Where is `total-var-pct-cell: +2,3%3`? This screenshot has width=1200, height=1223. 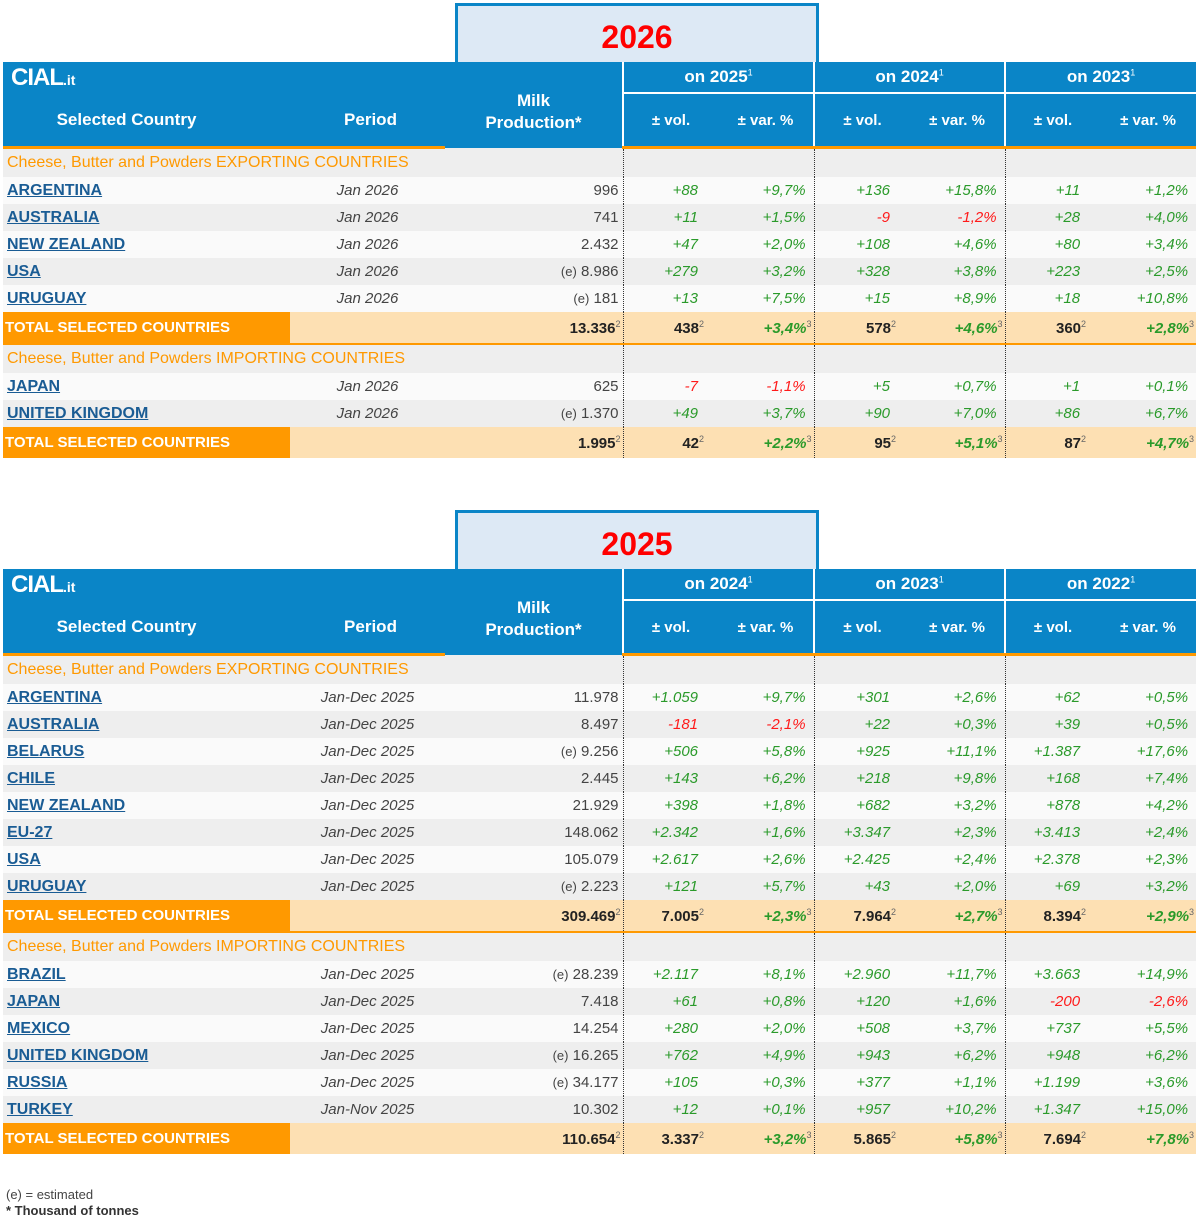
total-var-pct-cell: +2,3%3 is located at coordinates (766, 916).